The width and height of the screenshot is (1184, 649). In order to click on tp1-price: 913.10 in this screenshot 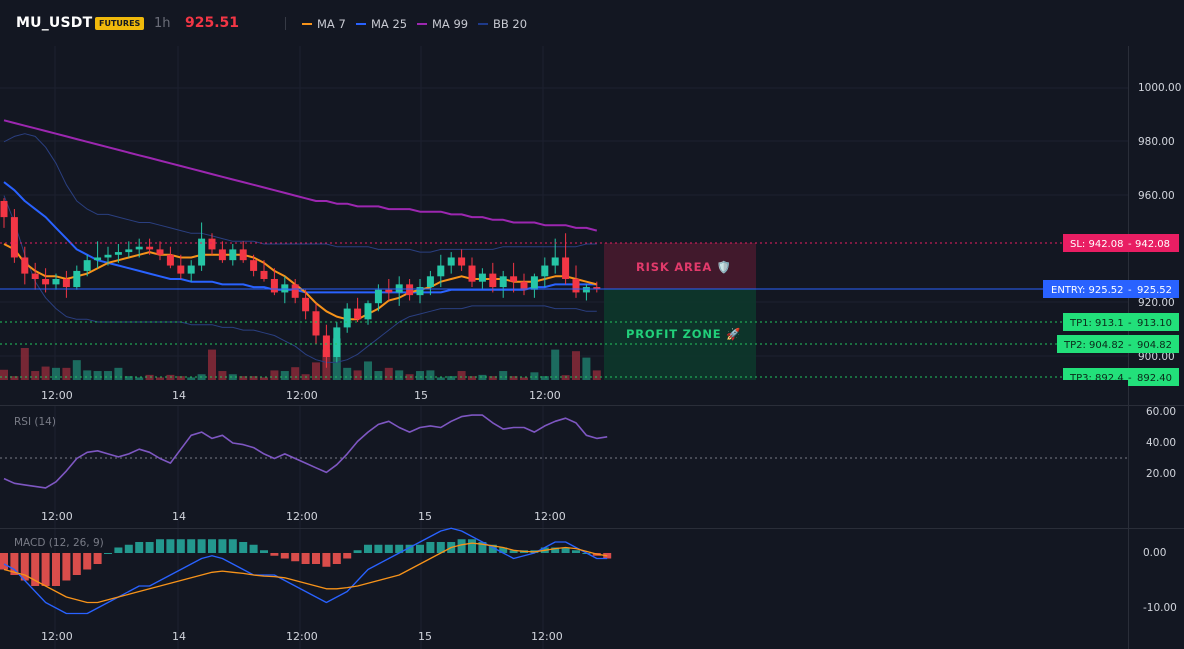, I will do `click(1154, 323)`.